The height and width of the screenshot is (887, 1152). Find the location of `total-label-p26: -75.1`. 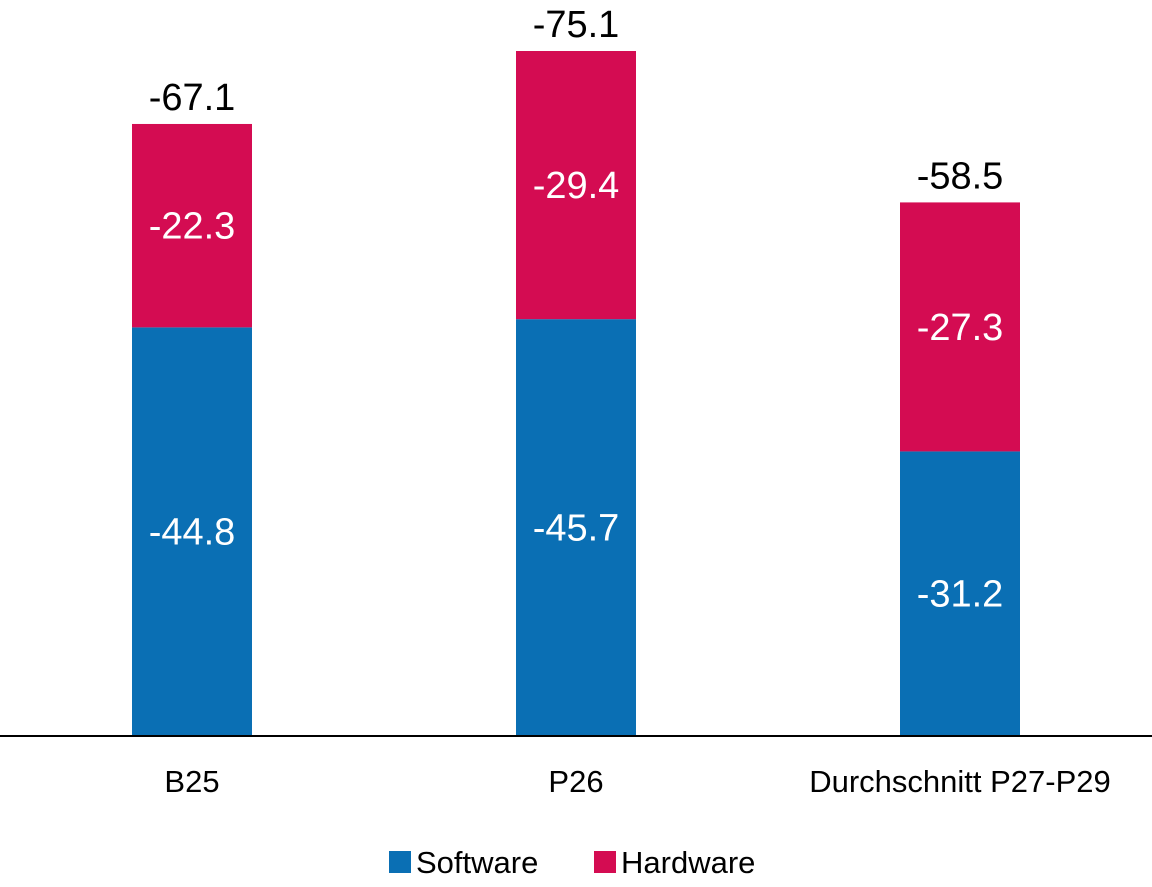

total-label-p26: -75.1 is located at coordinates (576, 25).